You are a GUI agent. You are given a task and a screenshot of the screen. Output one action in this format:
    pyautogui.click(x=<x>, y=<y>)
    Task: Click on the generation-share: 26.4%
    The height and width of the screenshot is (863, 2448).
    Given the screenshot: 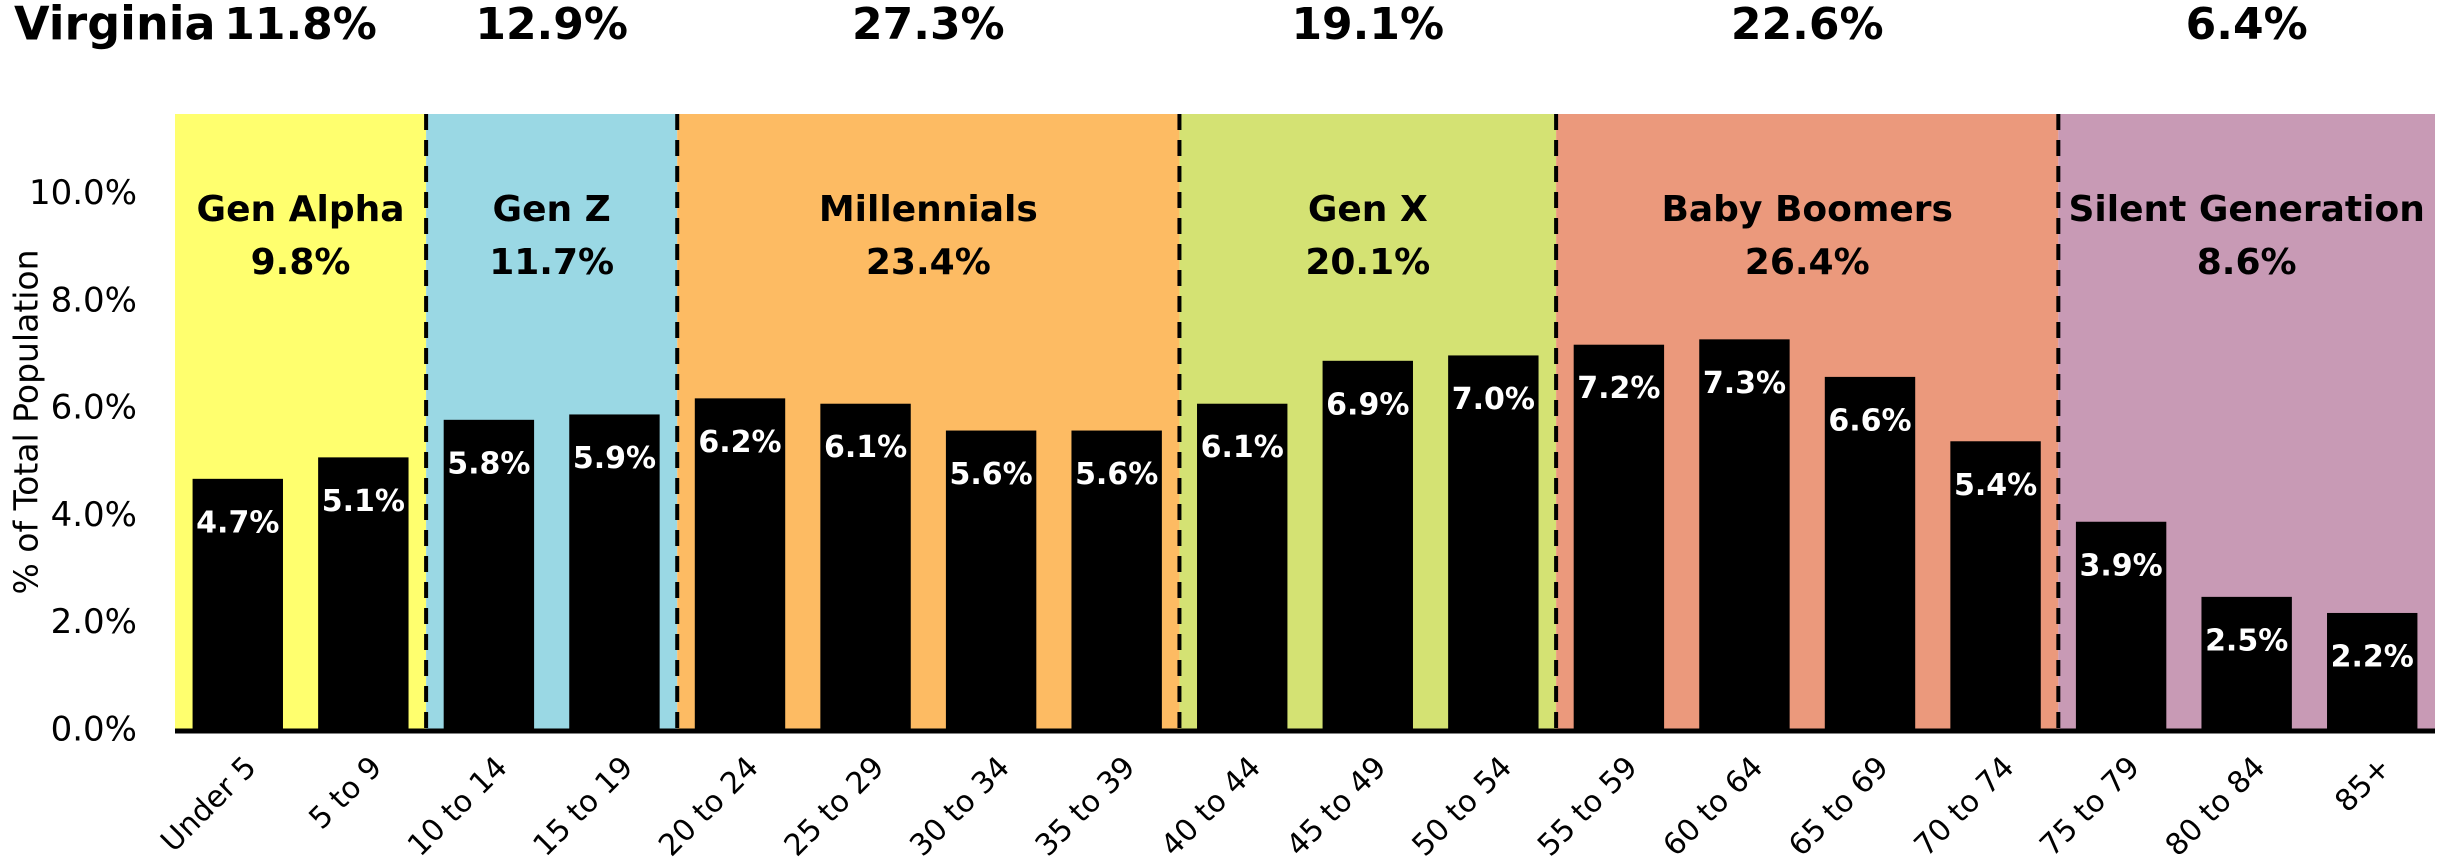 What is the action you would take?
    pyautogui.click(x=1807, y=262)
    